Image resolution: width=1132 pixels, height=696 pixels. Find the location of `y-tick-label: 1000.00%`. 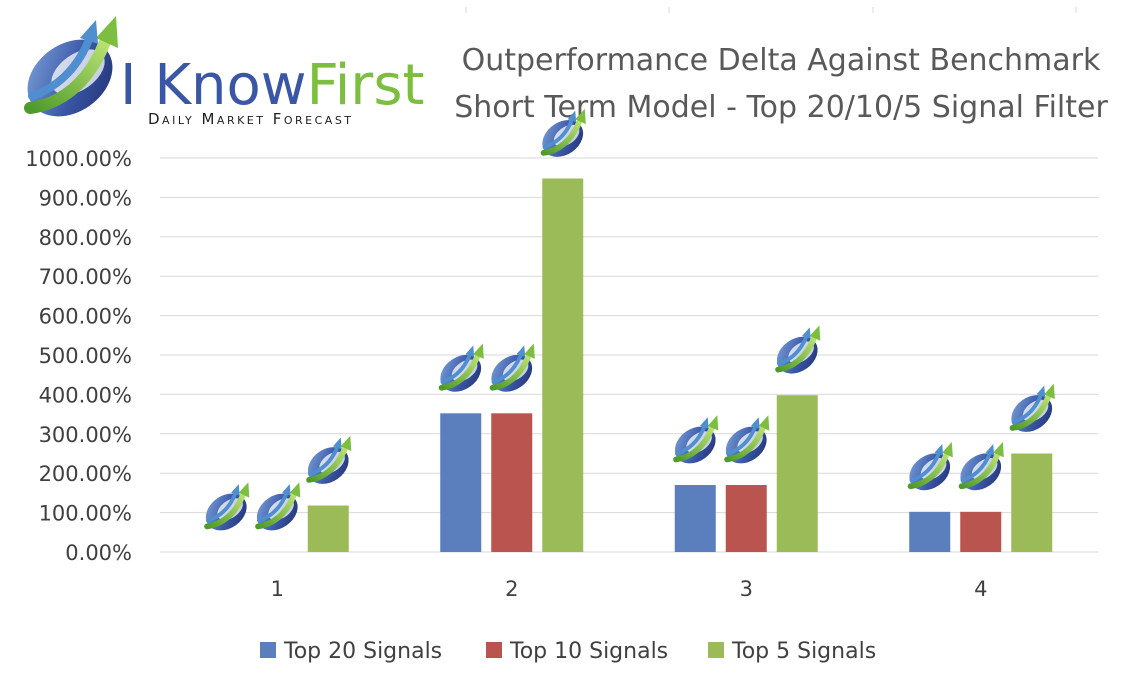

y-tick-label: 1000.00% is located at coordinates (78, 159).